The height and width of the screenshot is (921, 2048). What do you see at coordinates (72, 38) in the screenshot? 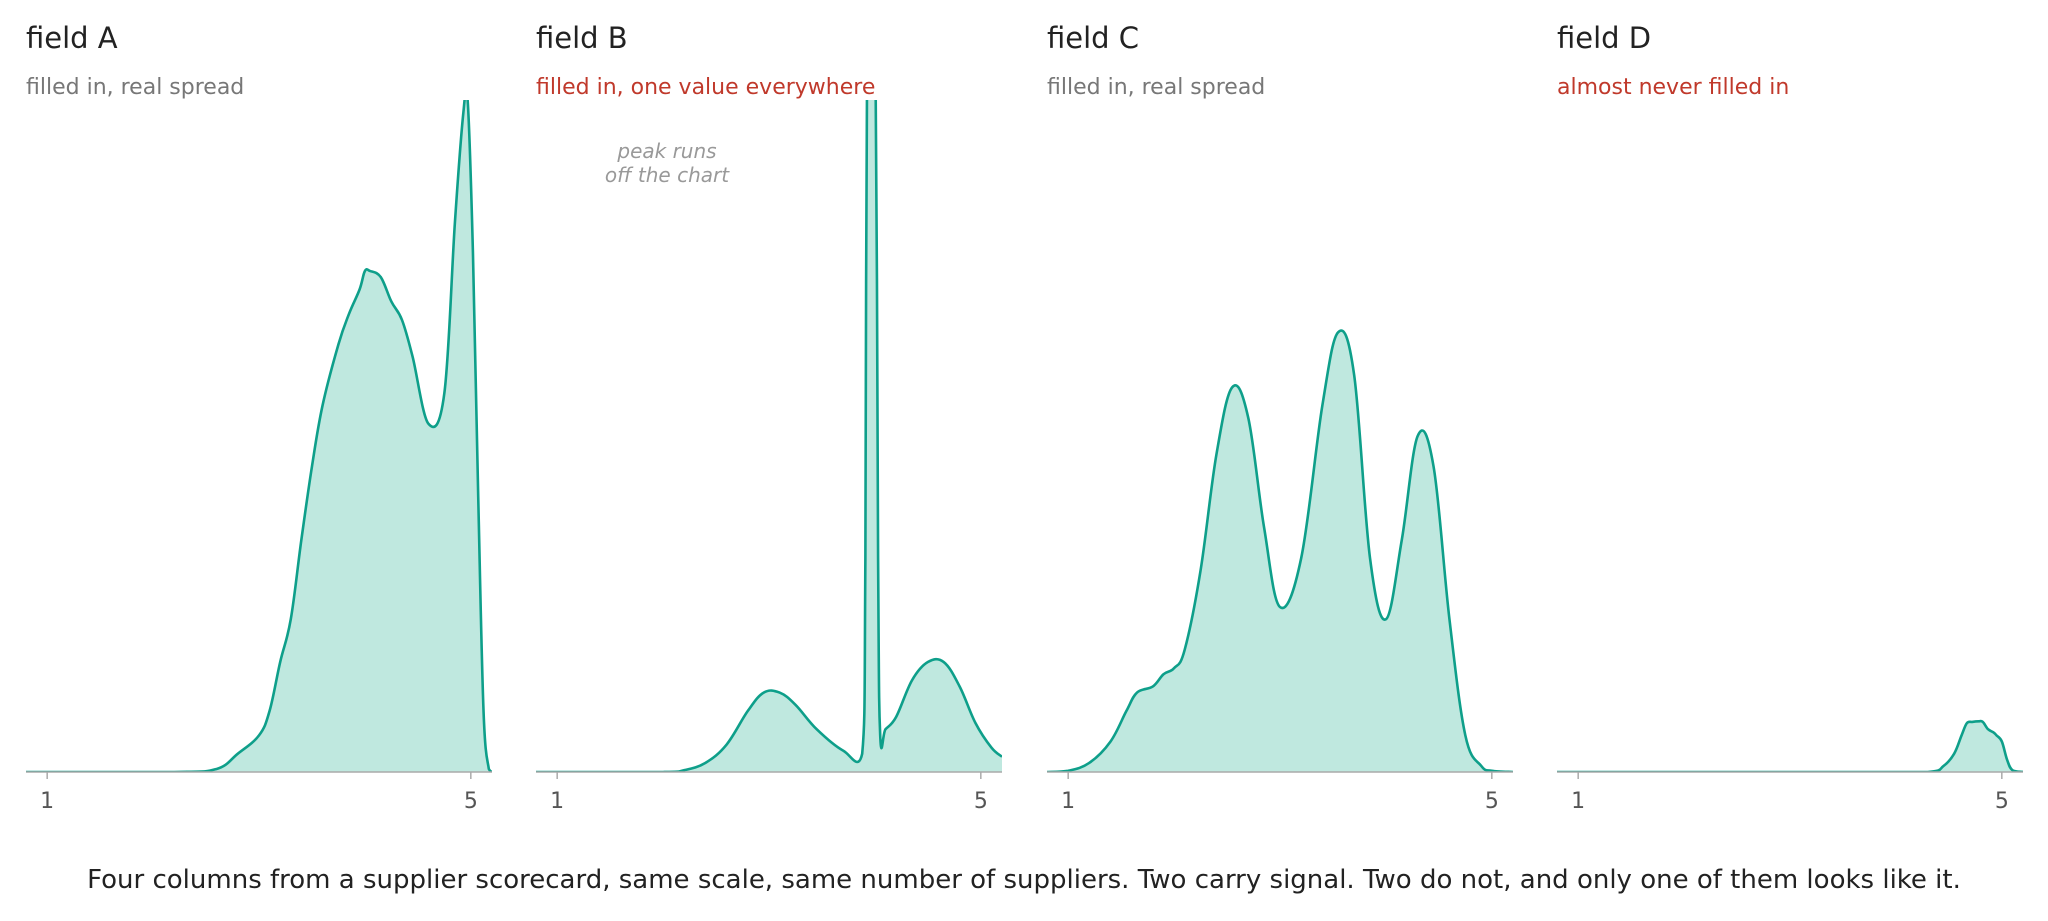
I see `panel-title: field A` at bounding box center [72, 38].